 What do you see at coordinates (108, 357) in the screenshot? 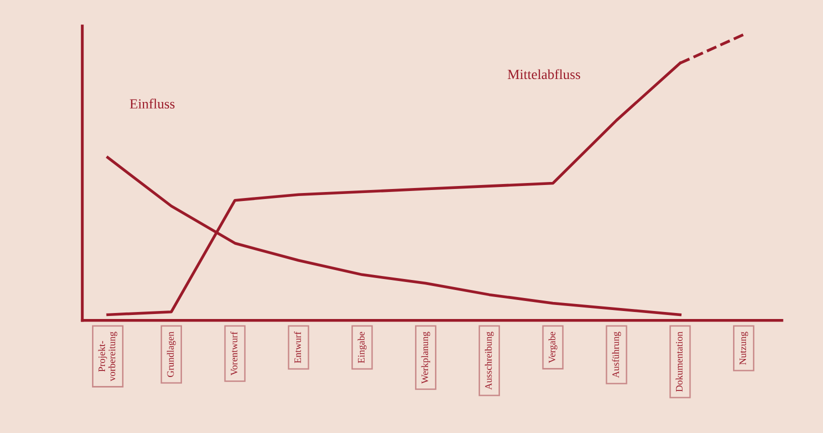
I see `x-tick-label: Projekt- vorbereitung` at bounding box center [108, 357].